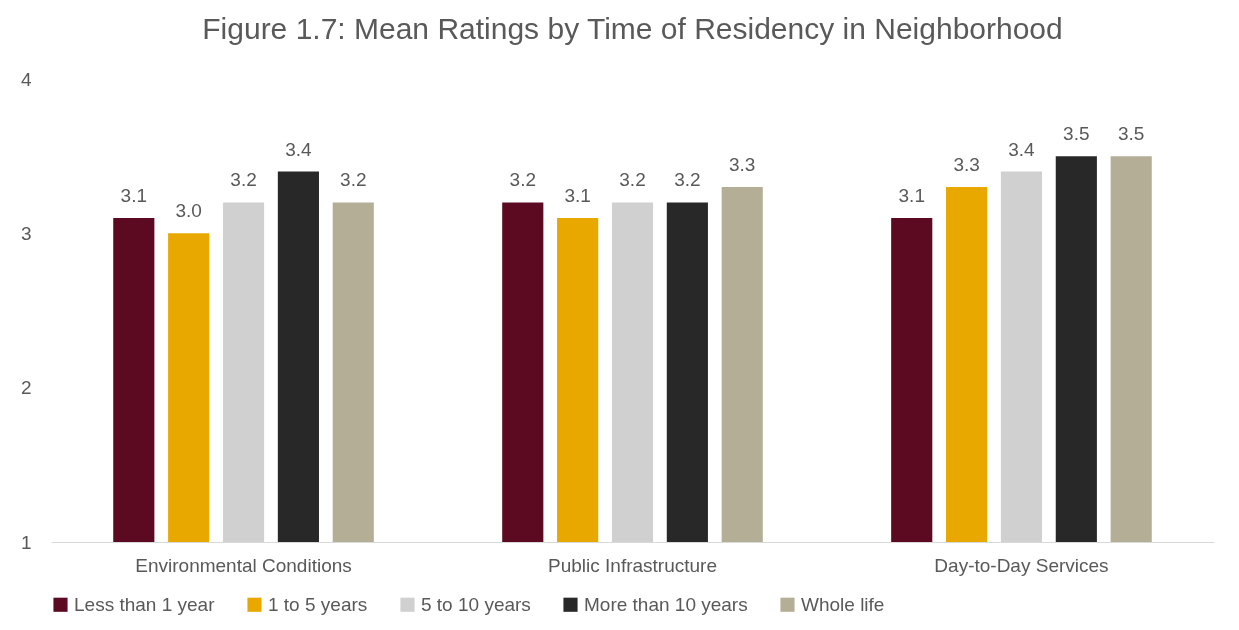 The width and height of the screenshot is (1239, 630). I want to click on data-label: 3.0, so click(188, 211).